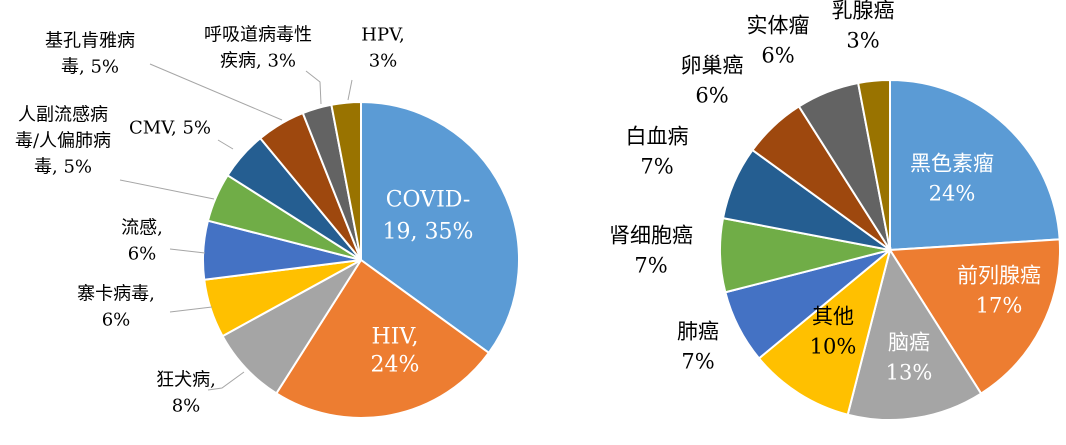 This screenshot has height=445, width=1066. I want to click on pie1-slice-5-label-line: 6%, so click(142, 253).